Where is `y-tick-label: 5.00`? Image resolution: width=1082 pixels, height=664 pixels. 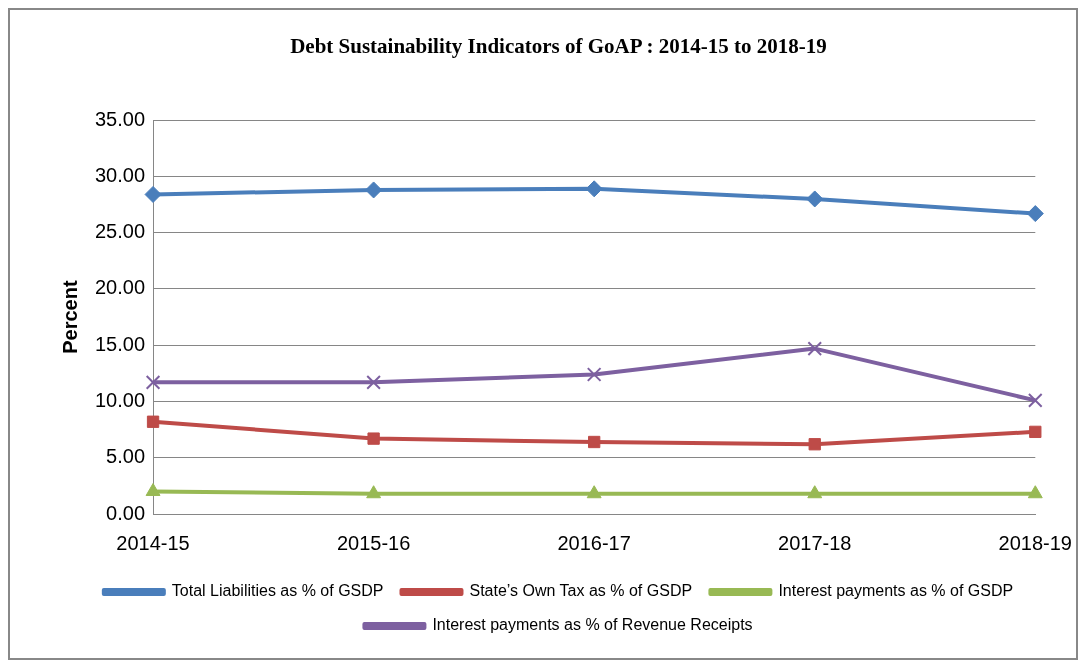
y-tick-label: 5.00 is located at coordinates (126, 456).